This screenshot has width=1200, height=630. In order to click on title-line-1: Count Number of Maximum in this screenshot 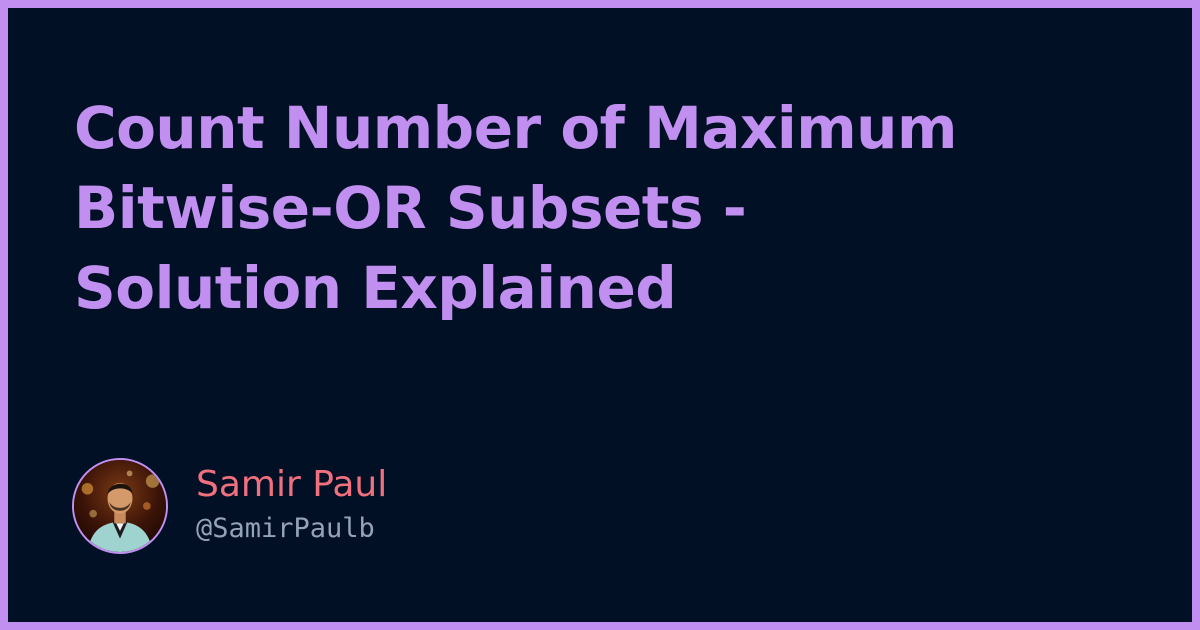, I will do `click(515, 128)`.